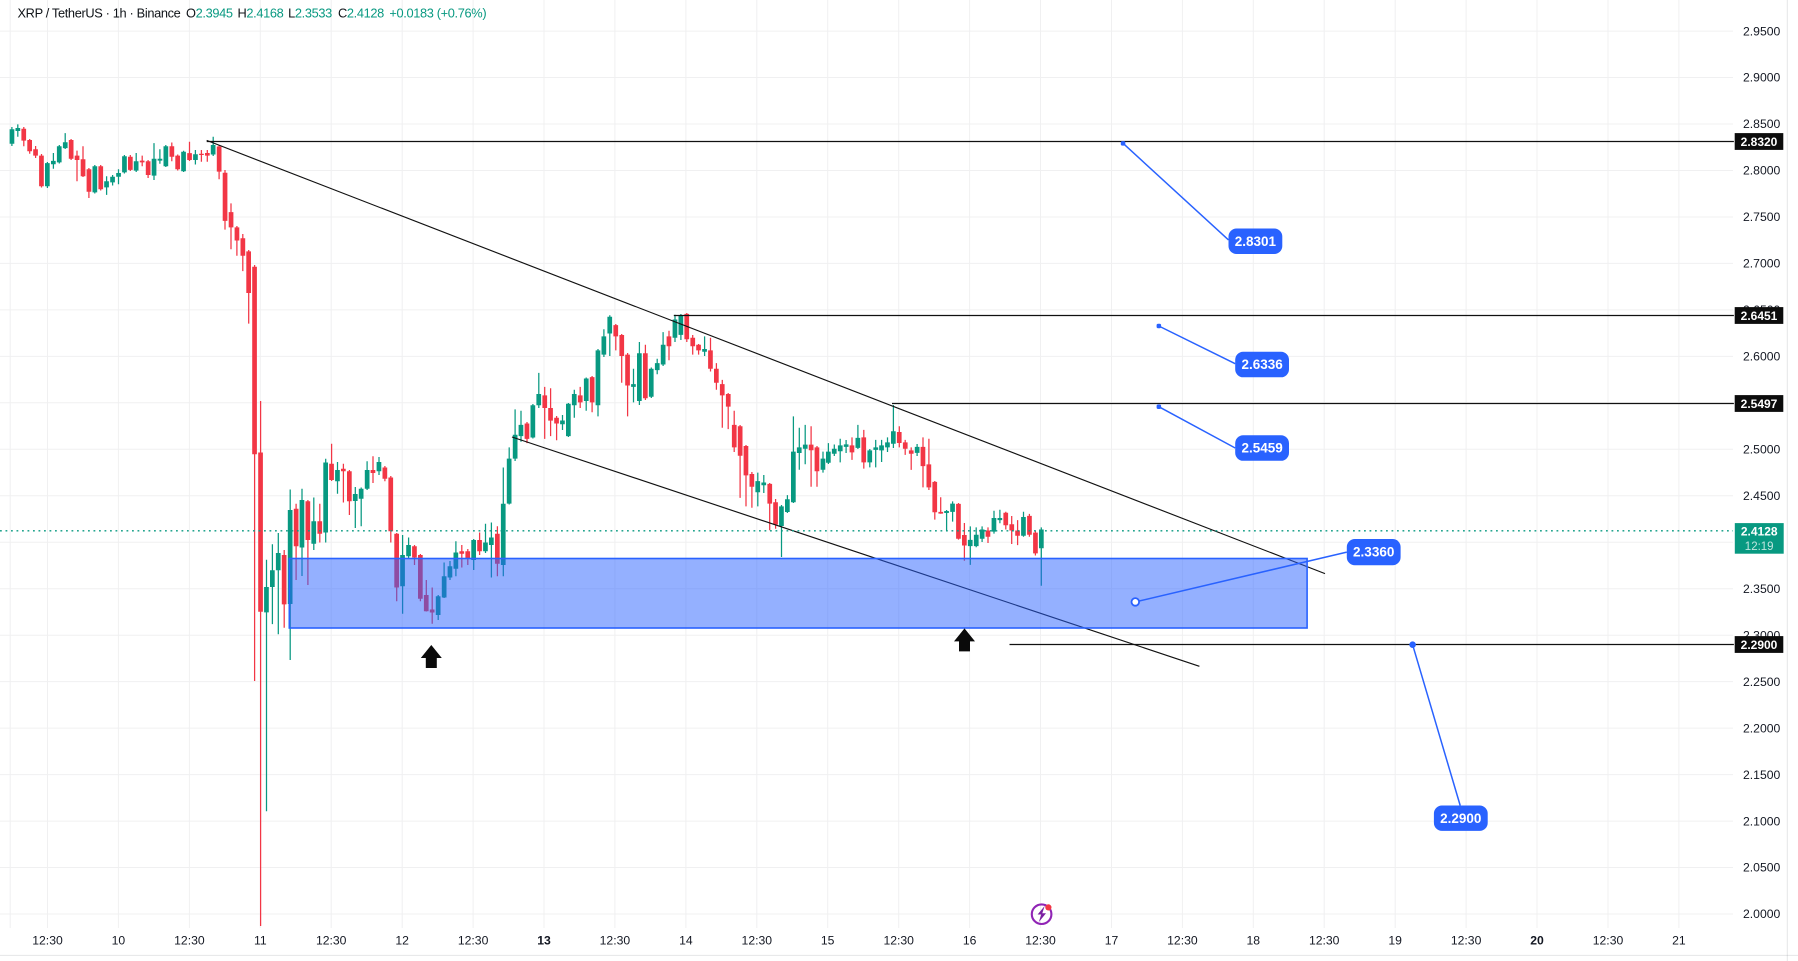 The height and width of the screenshot is (961, 1798). Describe the element at coordinates (1373, 552) in the screenshot. I see `svg-text: 2.3360` at that location.